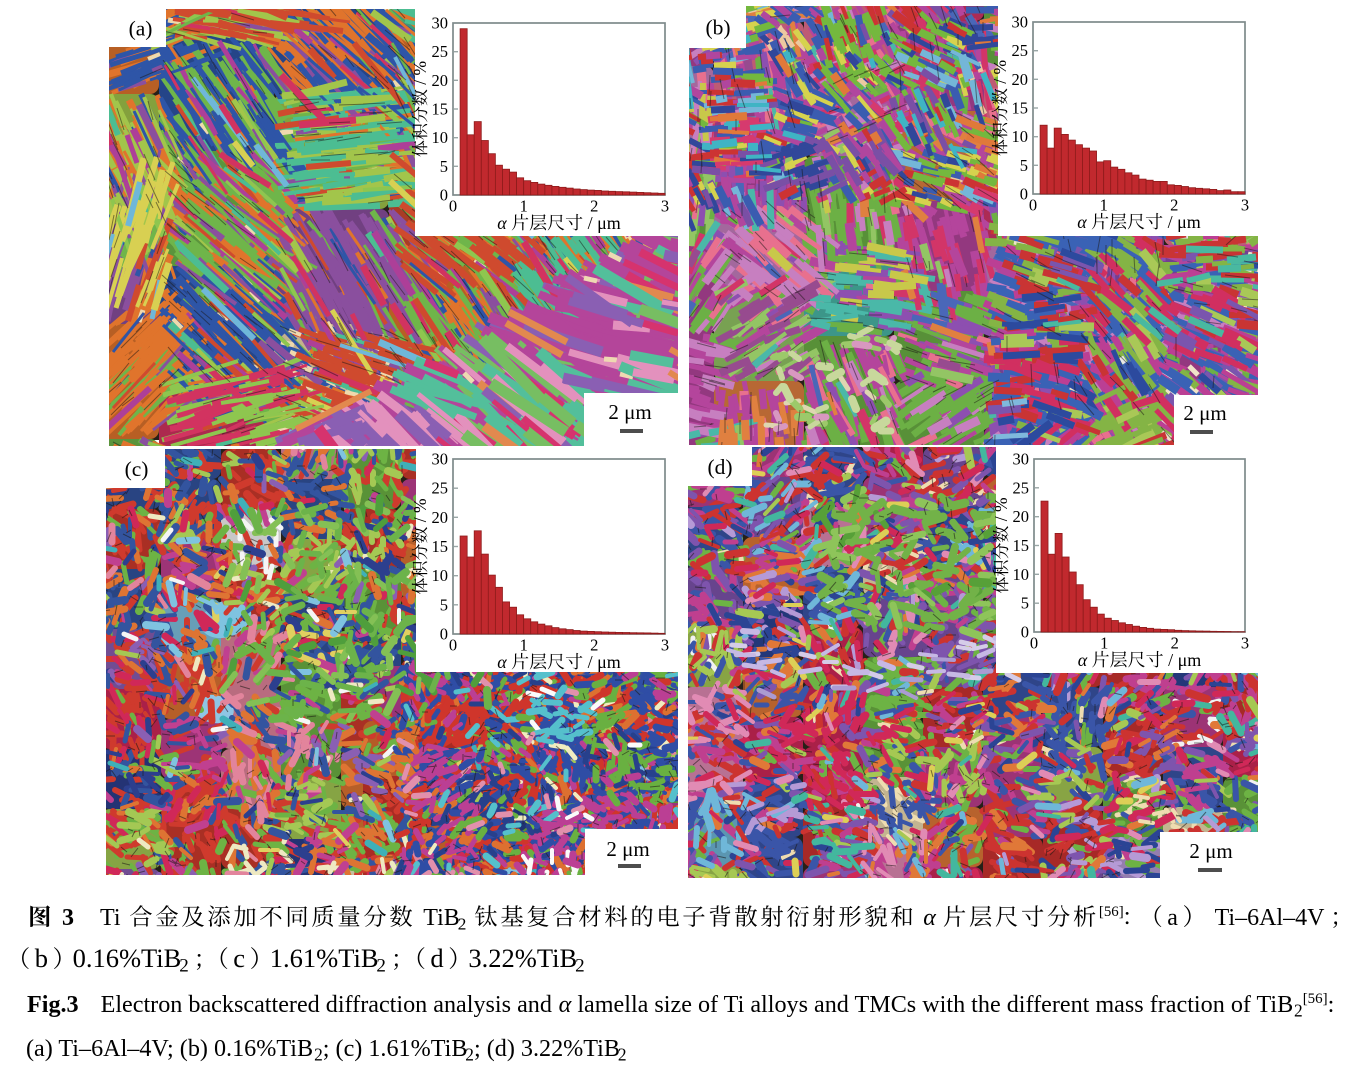  I want to click on svg-text: Ti, so click(110, 918).